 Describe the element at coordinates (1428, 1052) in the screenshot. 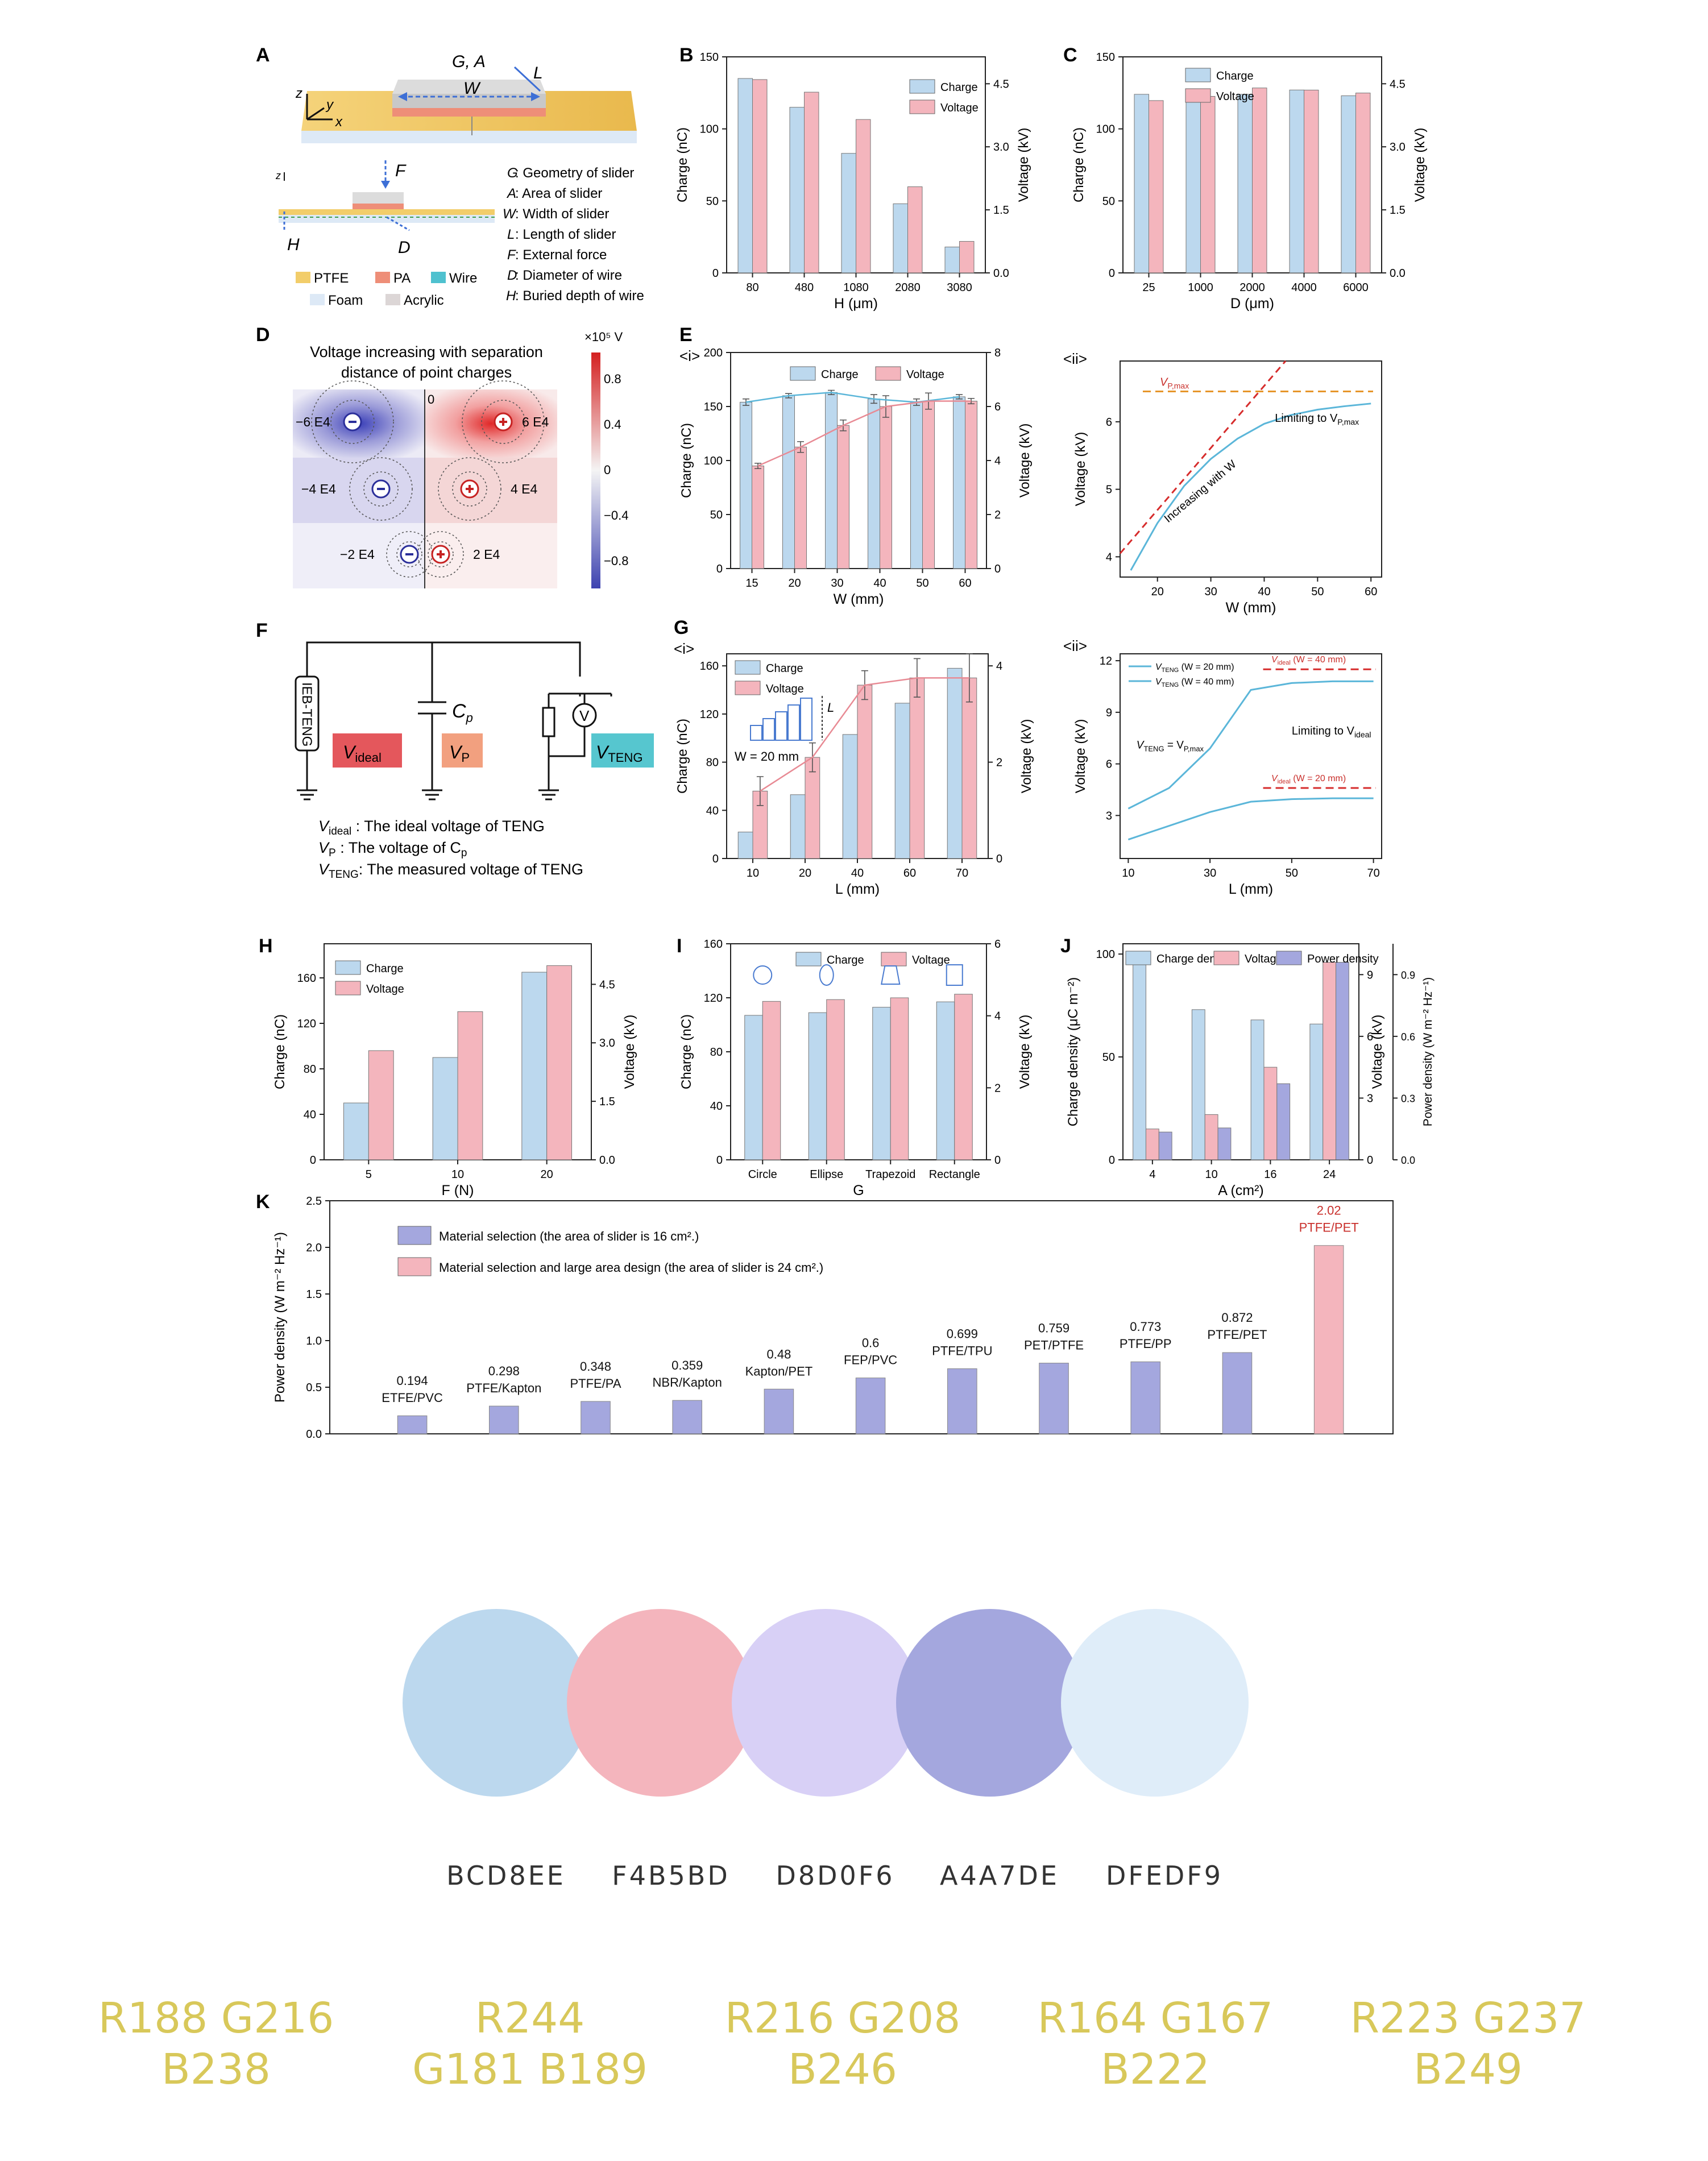

I see `y3-axis-title: Power density (W m⁻² Hz⁻¹)` at that location.